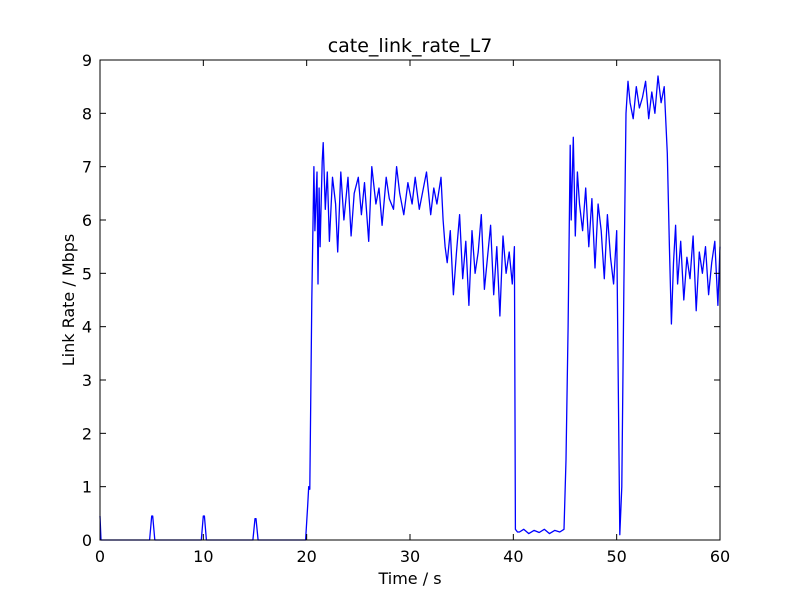  Describe the element at coordinates (87, 60) in the screenshot. I see `y-tick-label: 9` at that location.